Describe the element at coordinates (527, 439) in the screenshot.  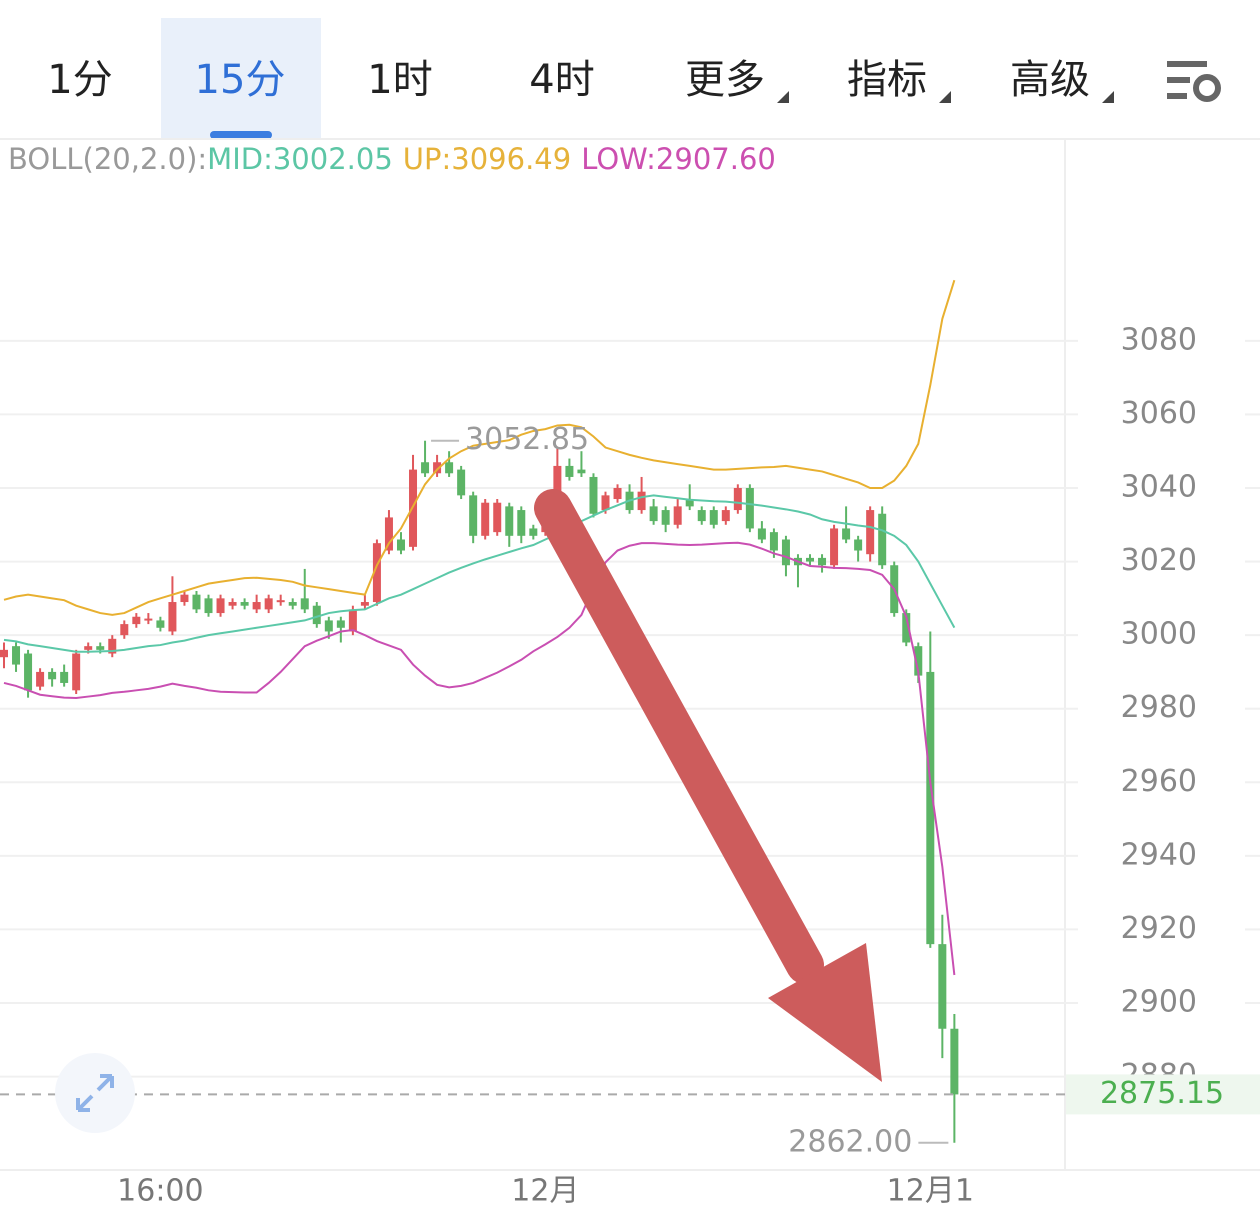
I see `max-label: 3052.85` at that location.